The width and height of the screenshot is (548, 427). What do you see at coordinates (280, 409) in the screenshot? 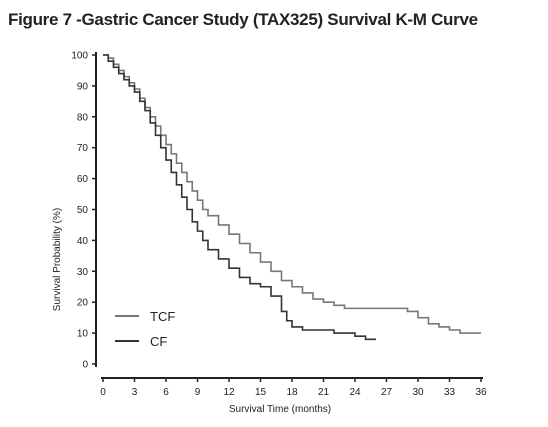
I see `x-axis-title: Survival Time (months)` at bounding box center [280, 409].